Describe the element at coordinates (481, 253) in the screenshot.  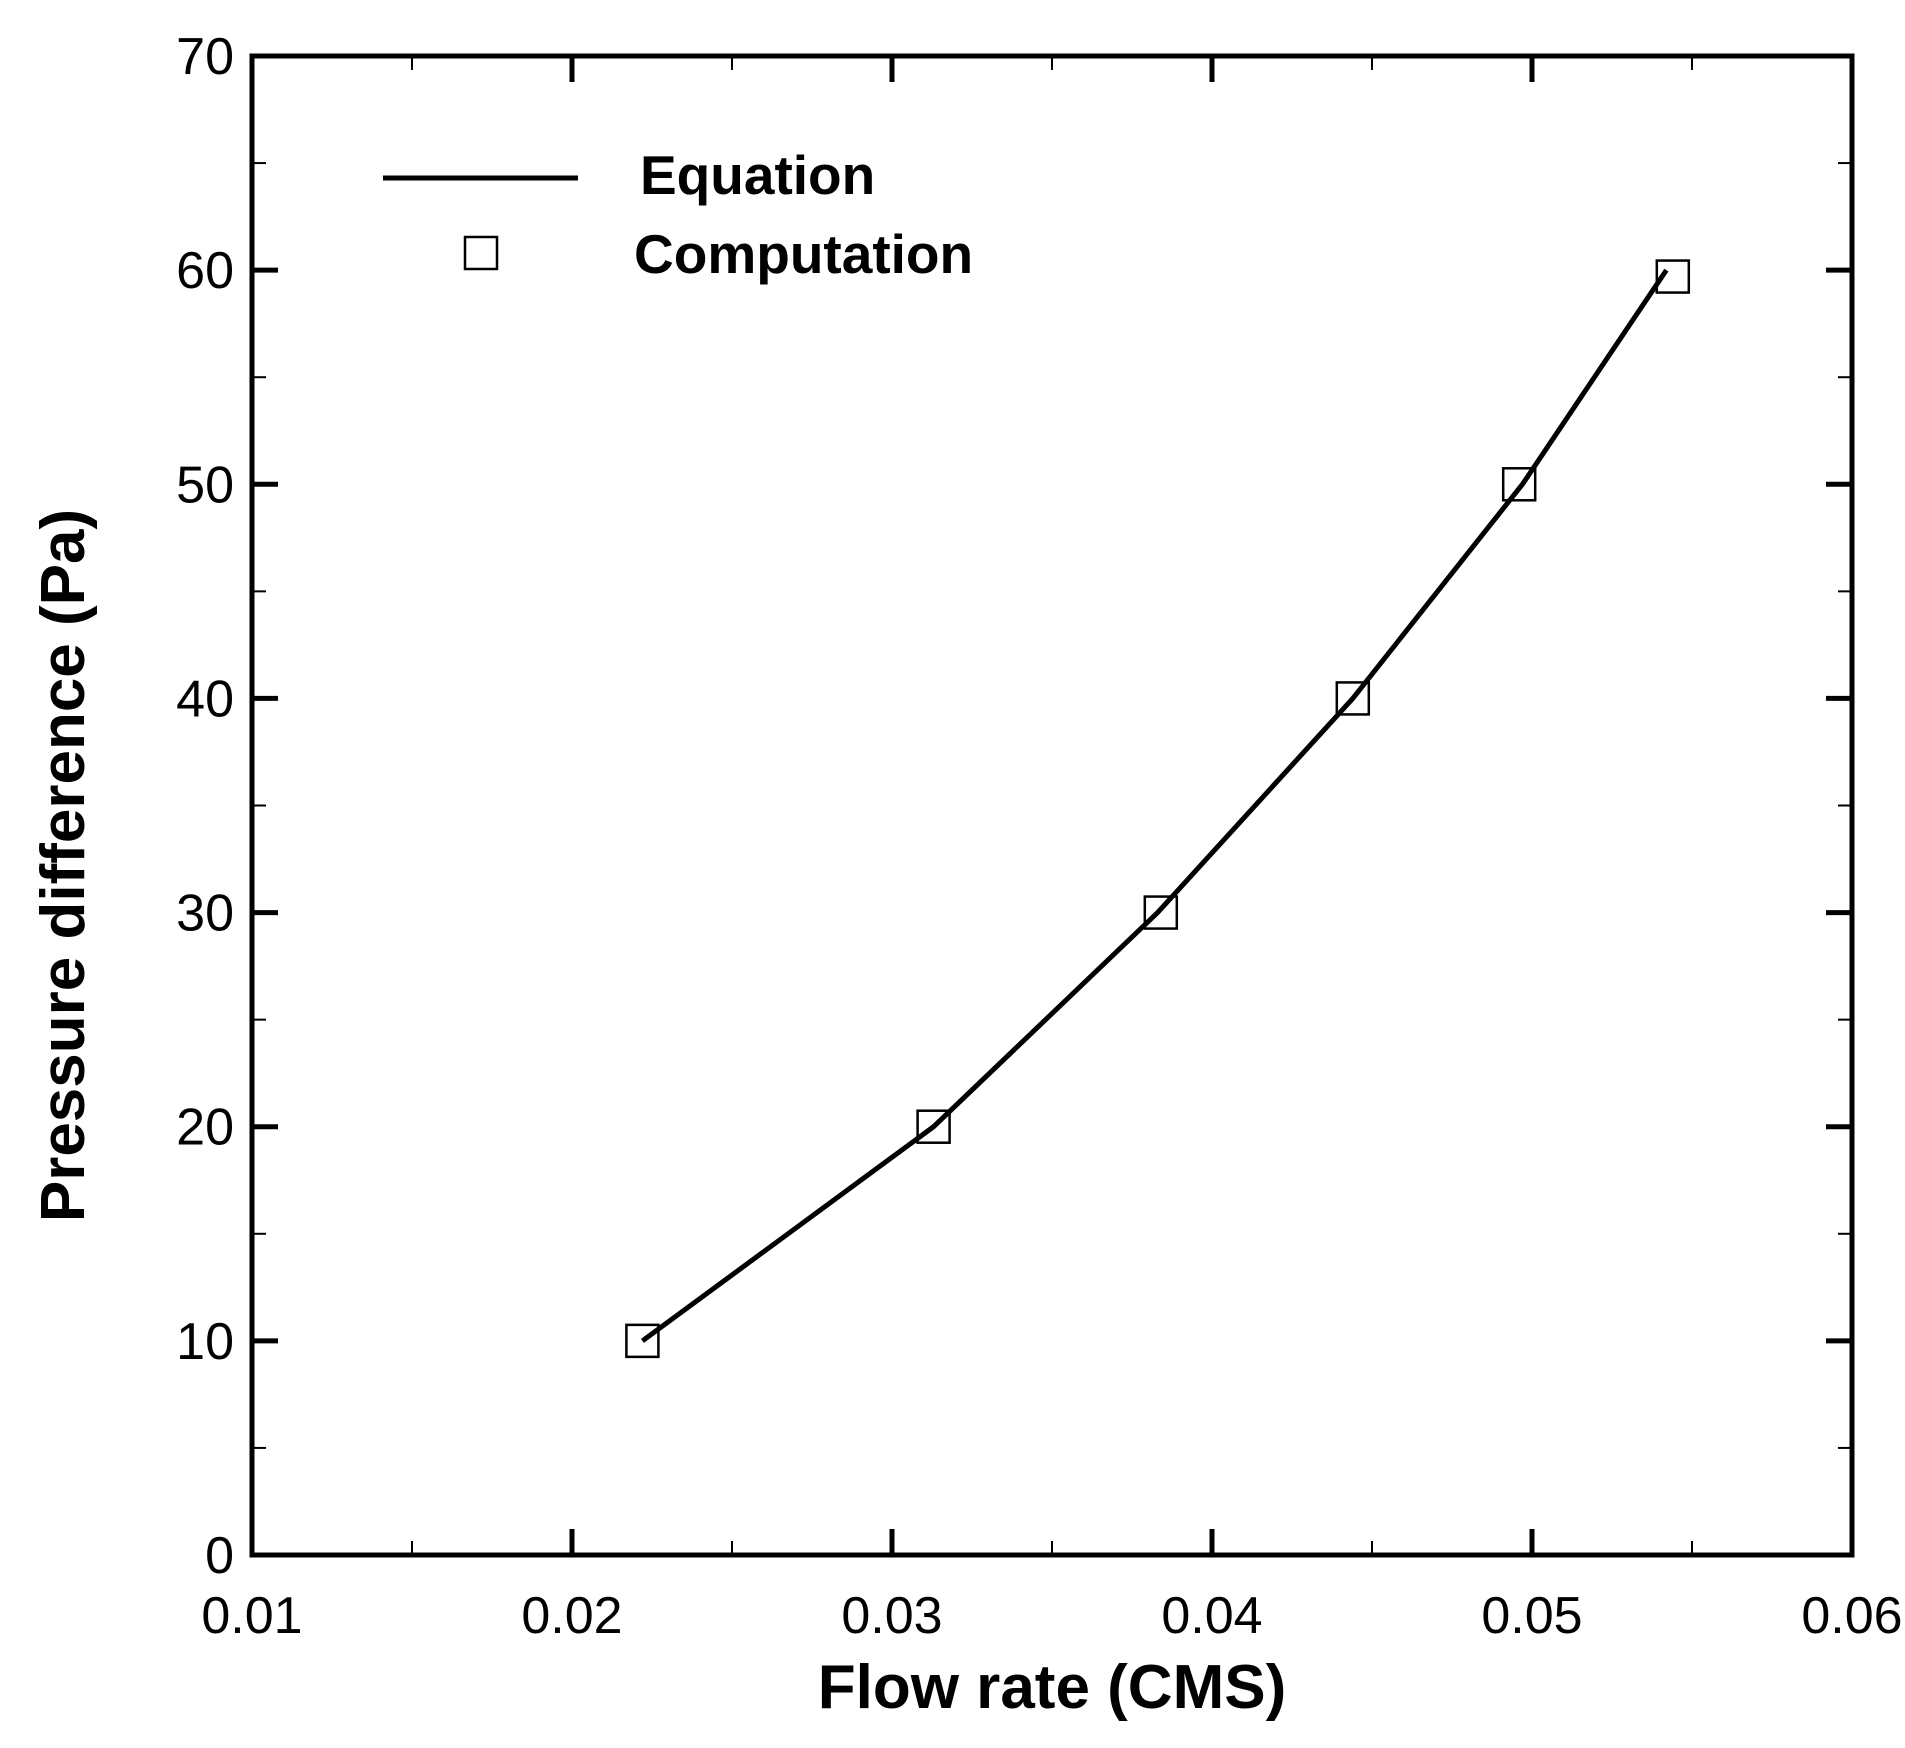
I see `legend-computation-swatch` at that location.